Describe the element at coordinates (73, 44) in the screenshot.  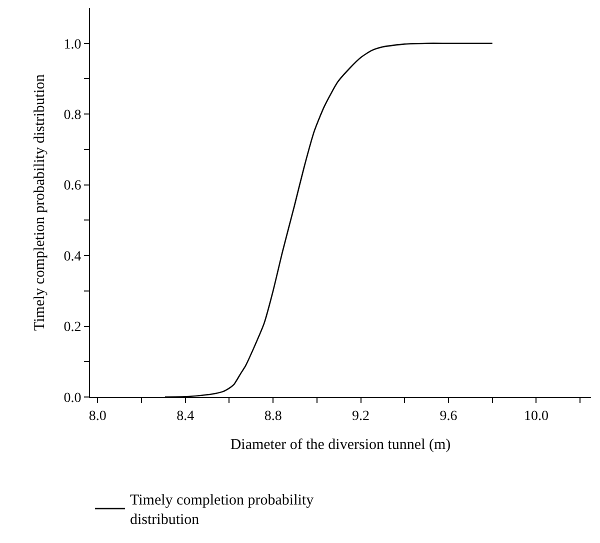
I see `y-tick-label: 1.0` at that location.